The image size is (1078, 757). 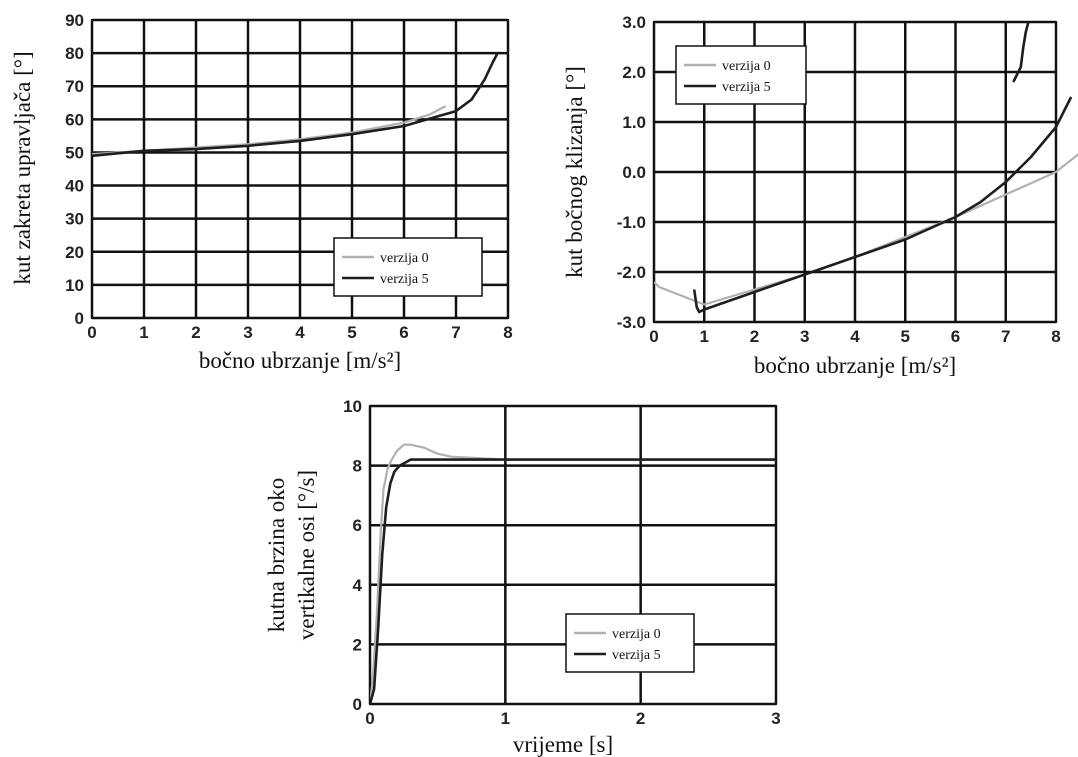 What do you see at coordinates (74, 152) in the screenshot?
I see `y-tick-label: 50` at bounding box center [74, 152].